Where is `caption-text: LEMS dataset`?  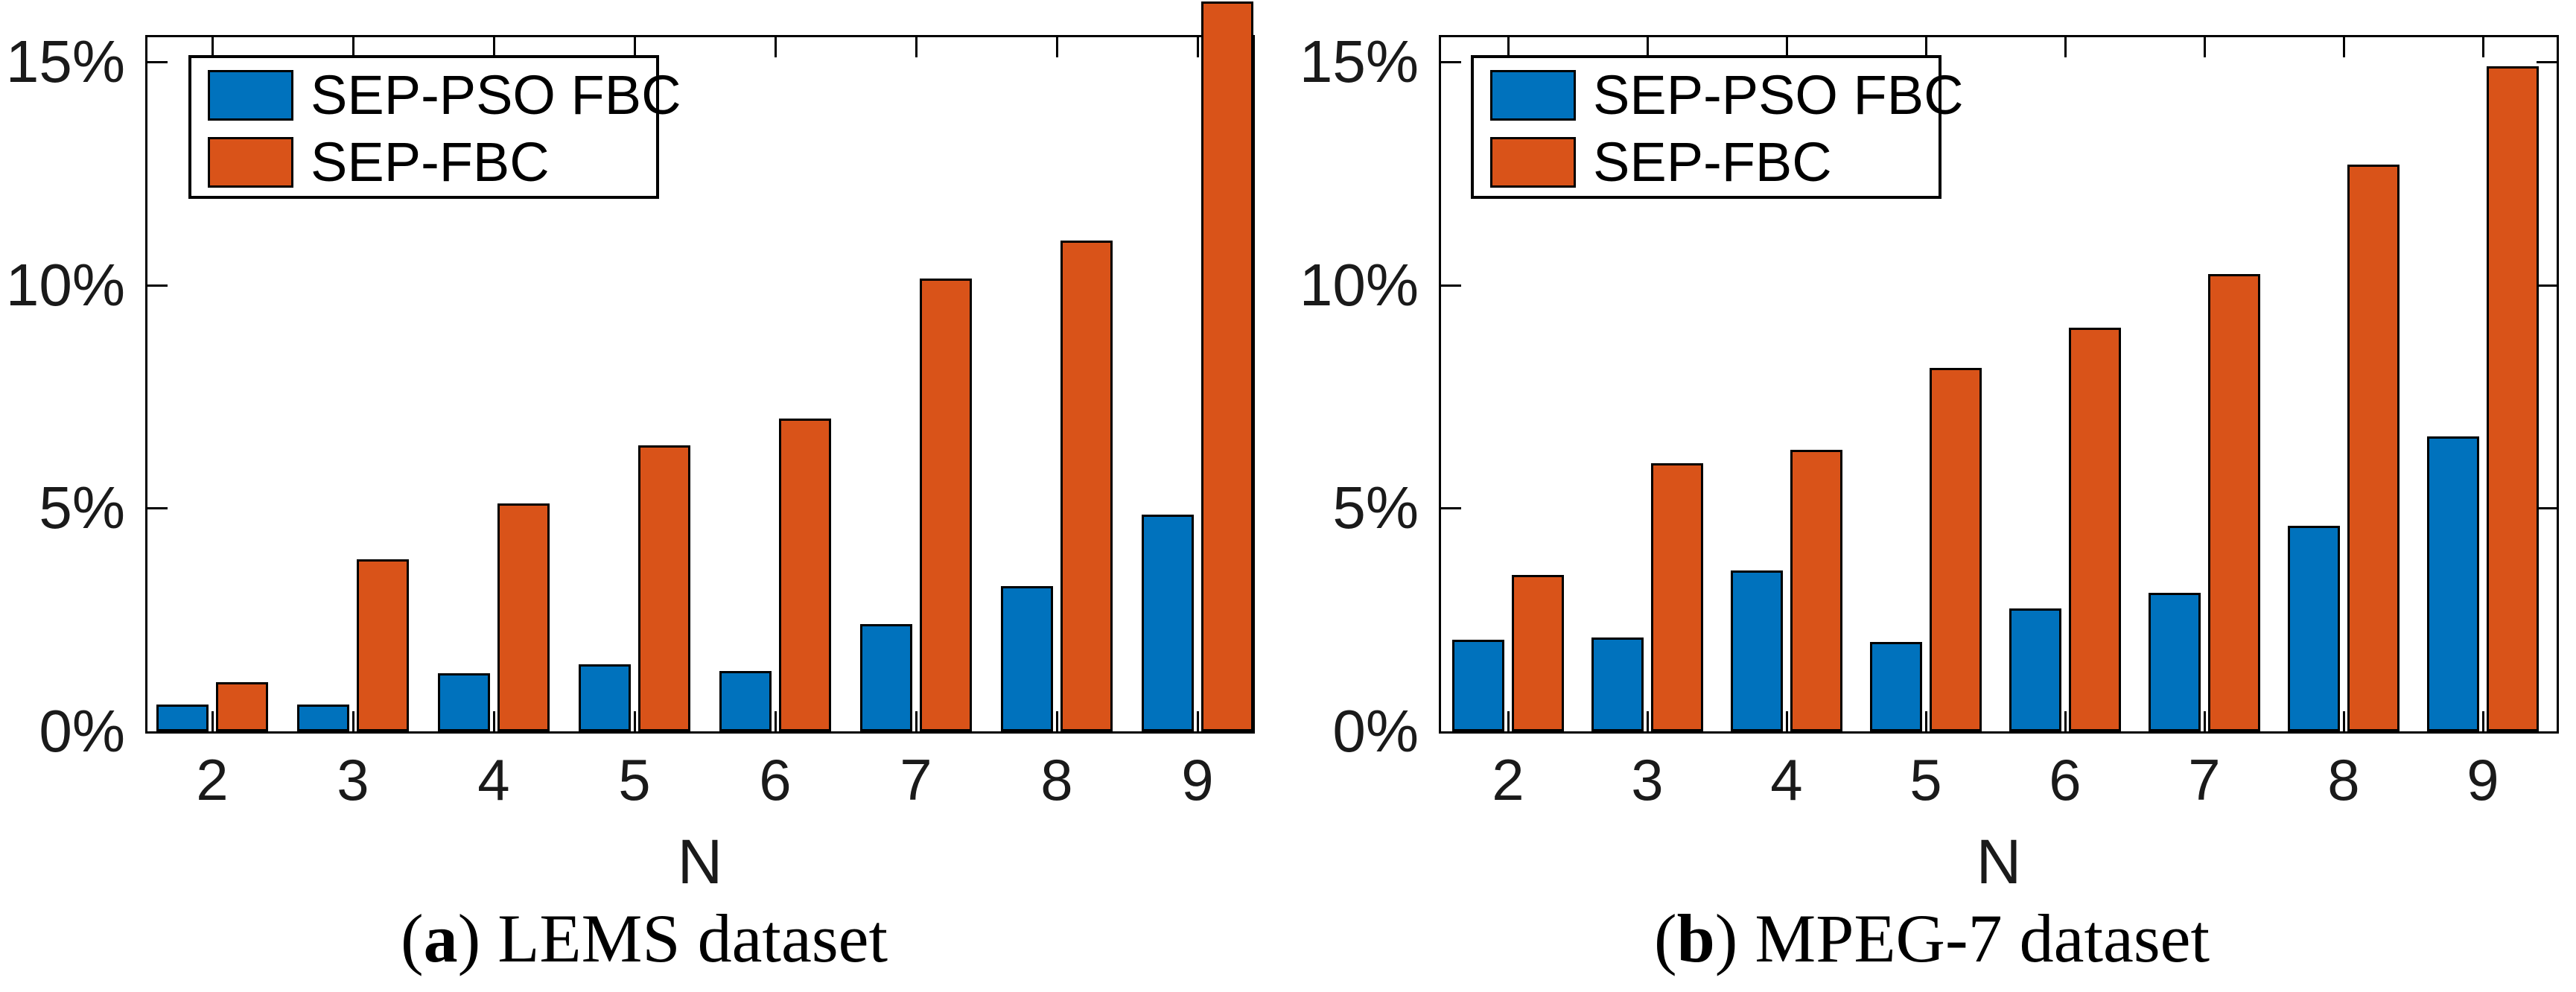 caption-text: LEMS dataset is located at coordinates (692, 938).